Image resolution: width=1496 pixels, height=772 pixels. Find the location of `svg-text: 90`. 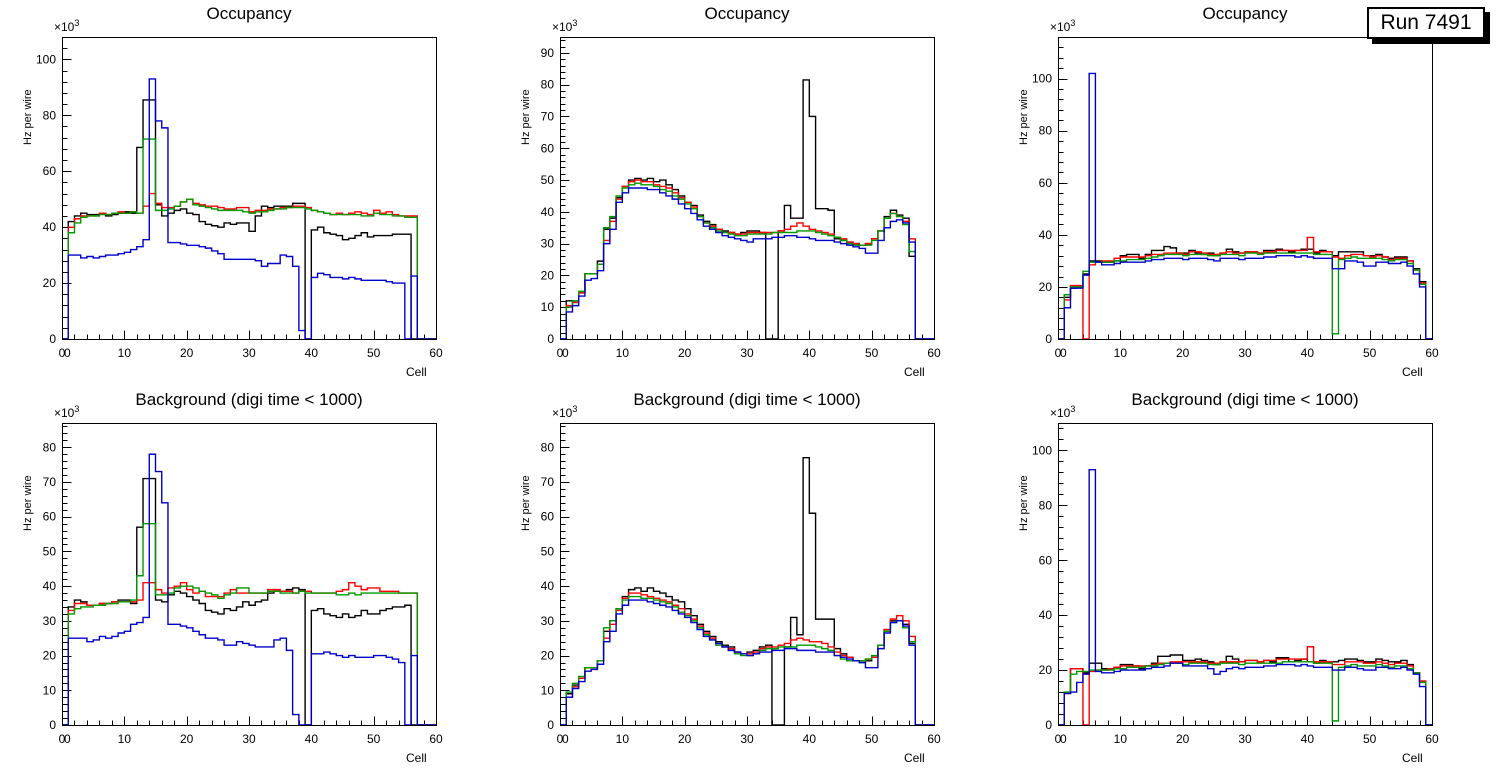

svg-text: 90 is located at coordinates (548, 53).